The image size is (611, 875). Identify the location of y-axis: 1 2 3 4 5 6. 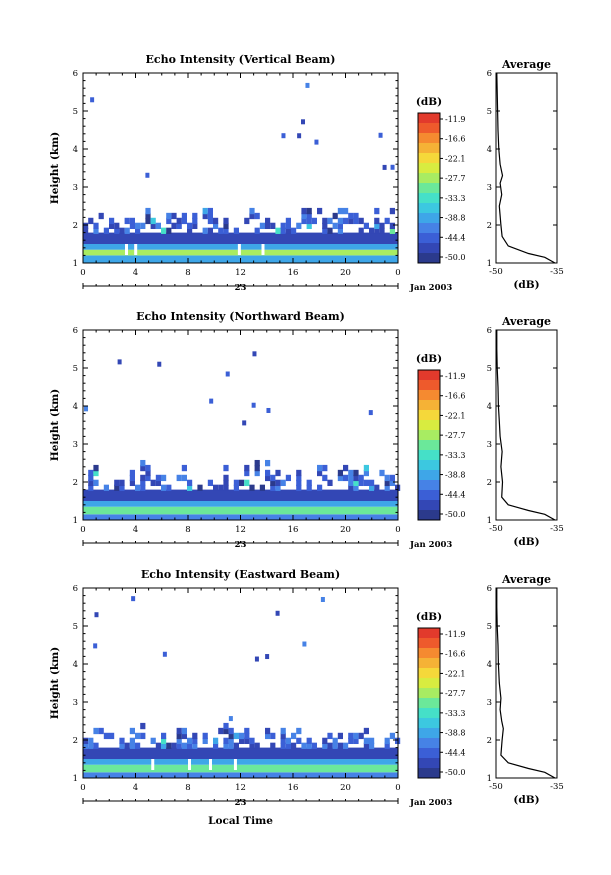
(235, 169).